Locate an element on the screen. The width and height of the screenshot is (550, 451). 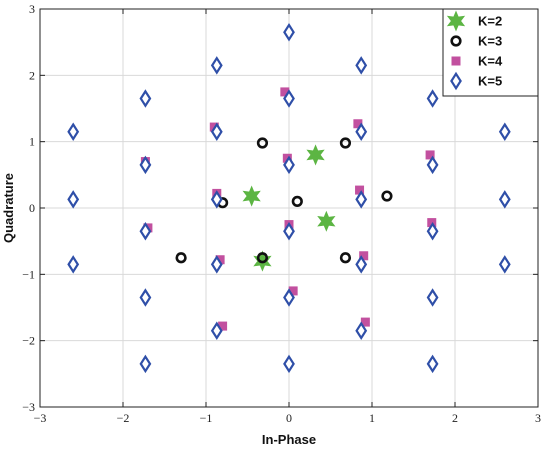
legend-marker-k4 is located at coordinates (456, 61).